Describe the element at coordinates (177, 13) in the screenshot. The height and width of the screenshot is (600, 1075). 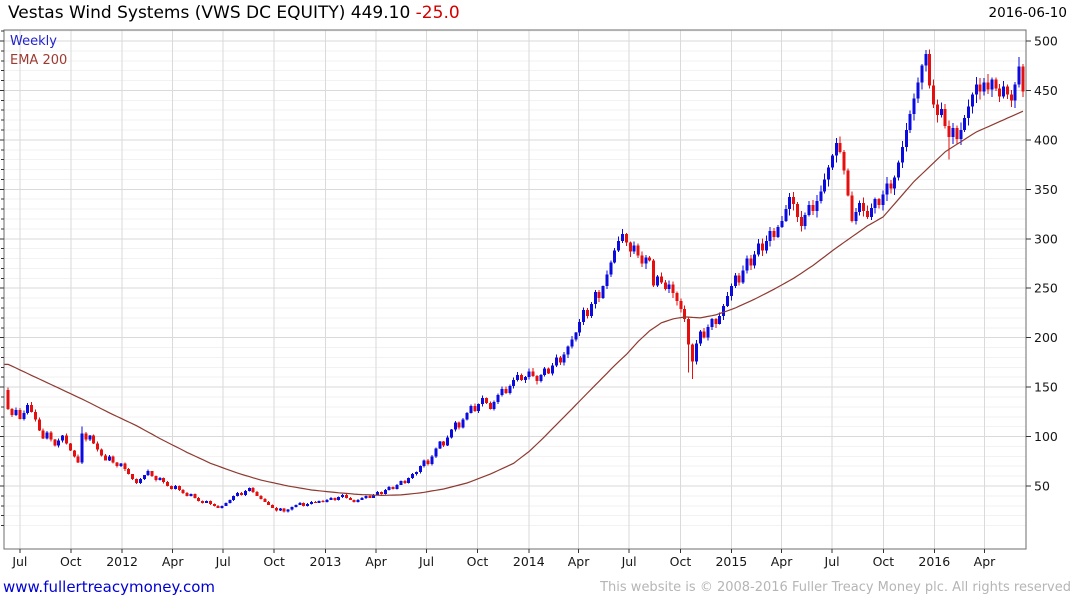
I see `instrument-name: Vestas Wind Systems (VWS DC EQUITY)` at that location.